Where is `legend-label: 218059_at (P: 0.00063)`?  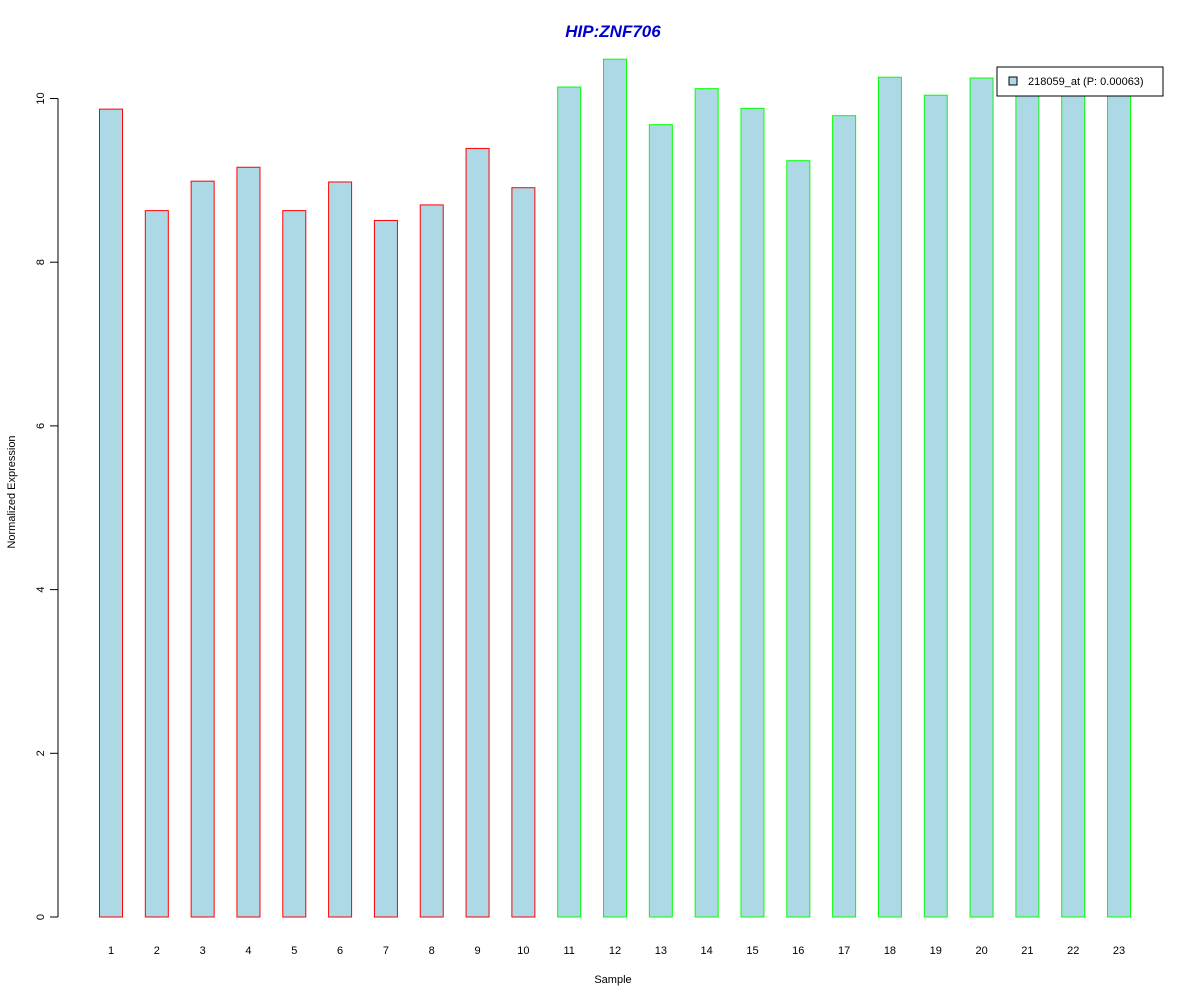 legend-label: 218059_at (P: 0.00063) is located at coordinates (1086, 82).